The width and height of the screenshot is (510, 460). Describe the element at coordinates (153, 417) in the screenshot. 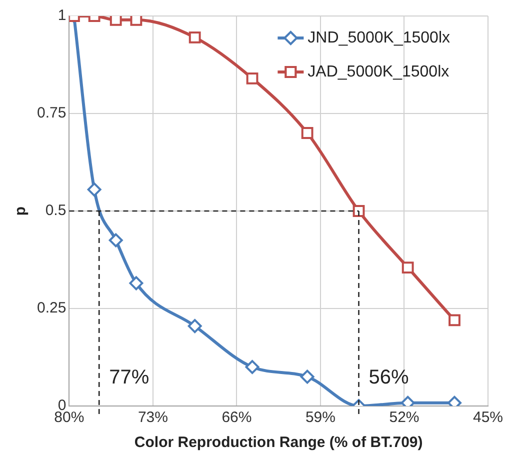

I see `x-tick-label: 73%` at that location.